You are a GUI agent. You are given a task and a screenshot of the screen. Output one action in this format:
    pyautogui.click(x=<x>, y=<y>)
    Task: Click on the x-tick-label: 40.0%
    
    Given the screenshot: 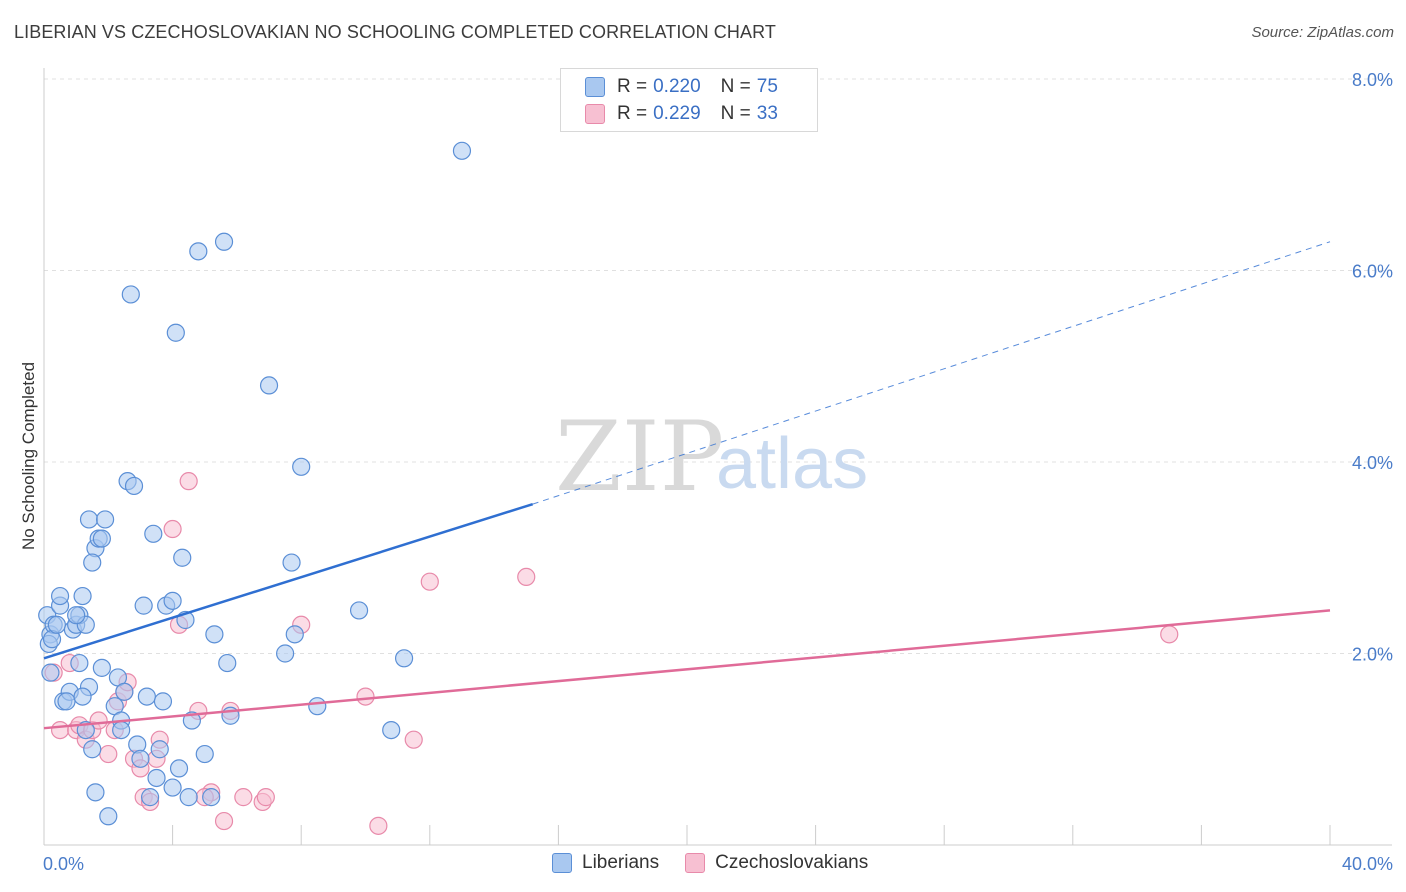 What is the action you would take?
    pyautogui.click(x=1367, y=864)
    